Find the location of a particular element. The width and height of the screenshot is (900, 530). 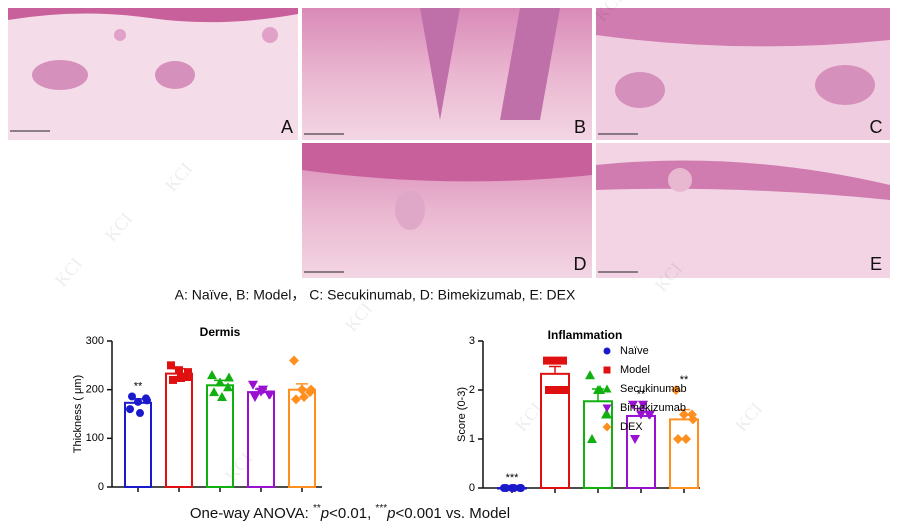

y-axis-label: Thickness ( μm) is located at coordinates (78, 414).